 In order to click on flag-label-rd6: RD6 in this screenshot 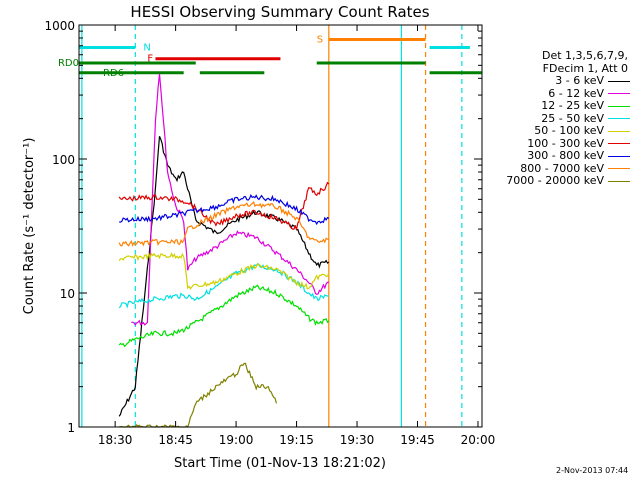, I will do `click(113, 73)`.